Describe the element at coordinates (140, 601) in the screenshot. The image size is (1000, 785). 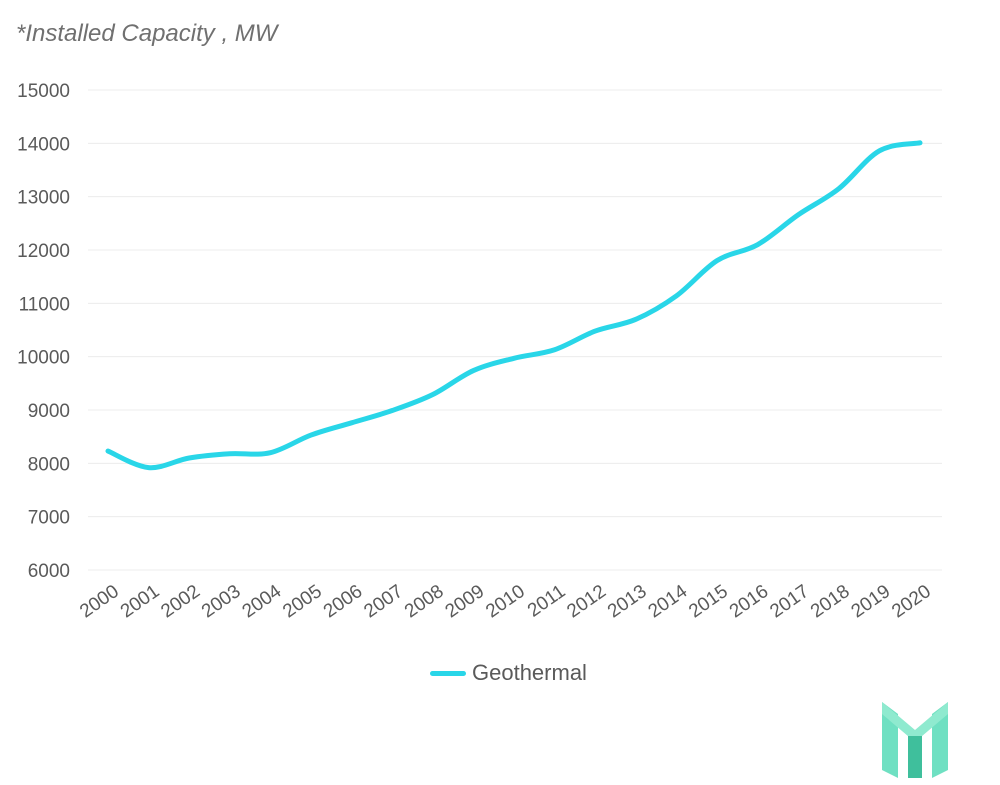
I see `x-tick-label: 2001` at that location.